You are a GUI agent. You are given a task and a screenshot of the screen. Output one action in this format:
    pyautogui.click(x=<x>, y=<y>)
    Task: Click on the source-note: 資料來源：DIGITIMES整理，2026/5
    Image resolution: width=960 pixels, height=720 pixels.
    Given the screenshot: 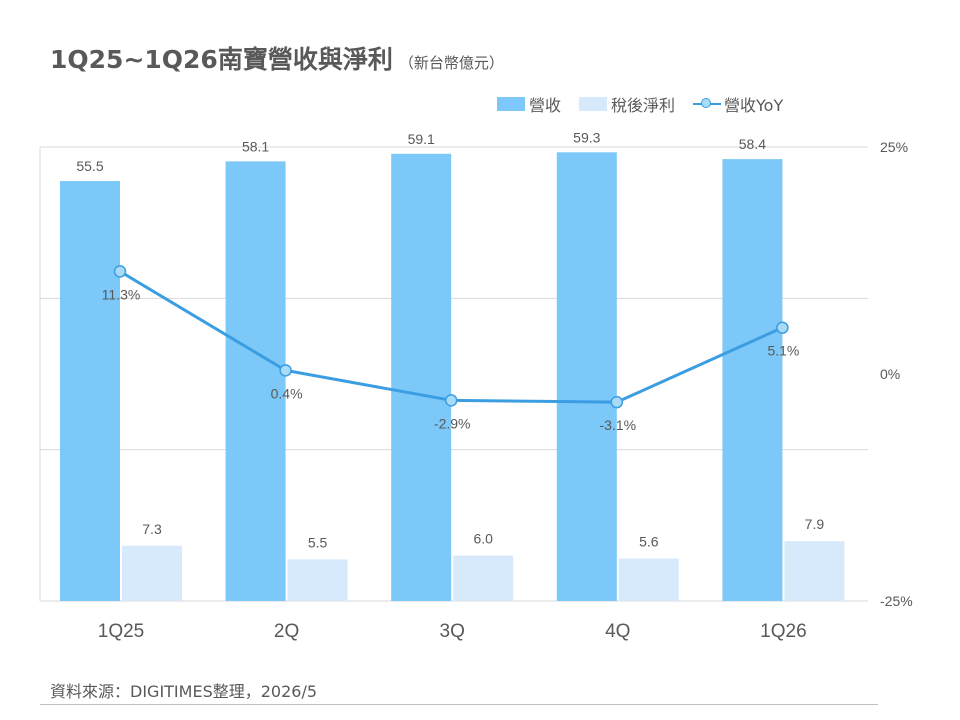 What is the action you would take?
    pyautogui.click(x=184, y=691)
    